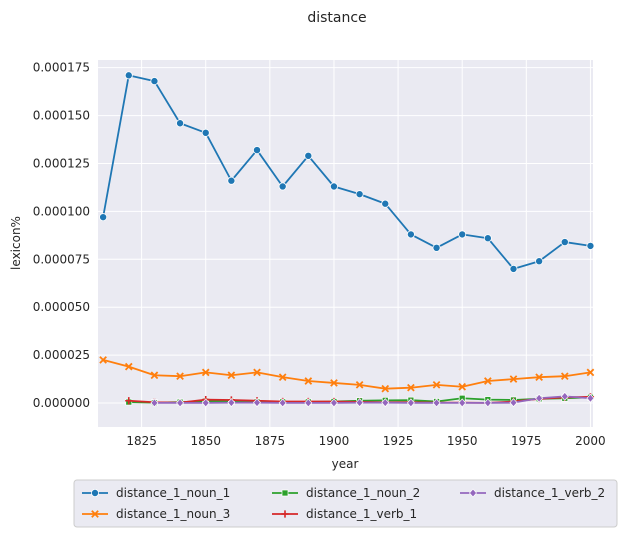  What do you see at coordinates (363, 493) in the screenshot?
I see `legend-label: distance_1_noun_2` at bounding box center [363, 493].